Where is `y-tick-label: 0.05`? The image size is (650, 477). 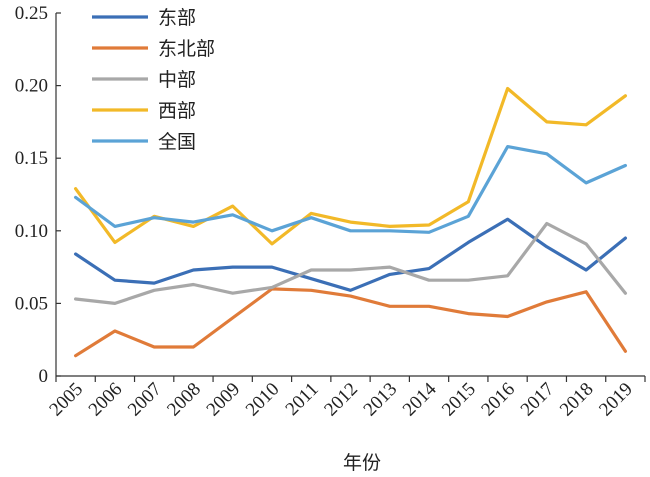 y-tick-label: 0.05 is located at coordinates (31, 303).